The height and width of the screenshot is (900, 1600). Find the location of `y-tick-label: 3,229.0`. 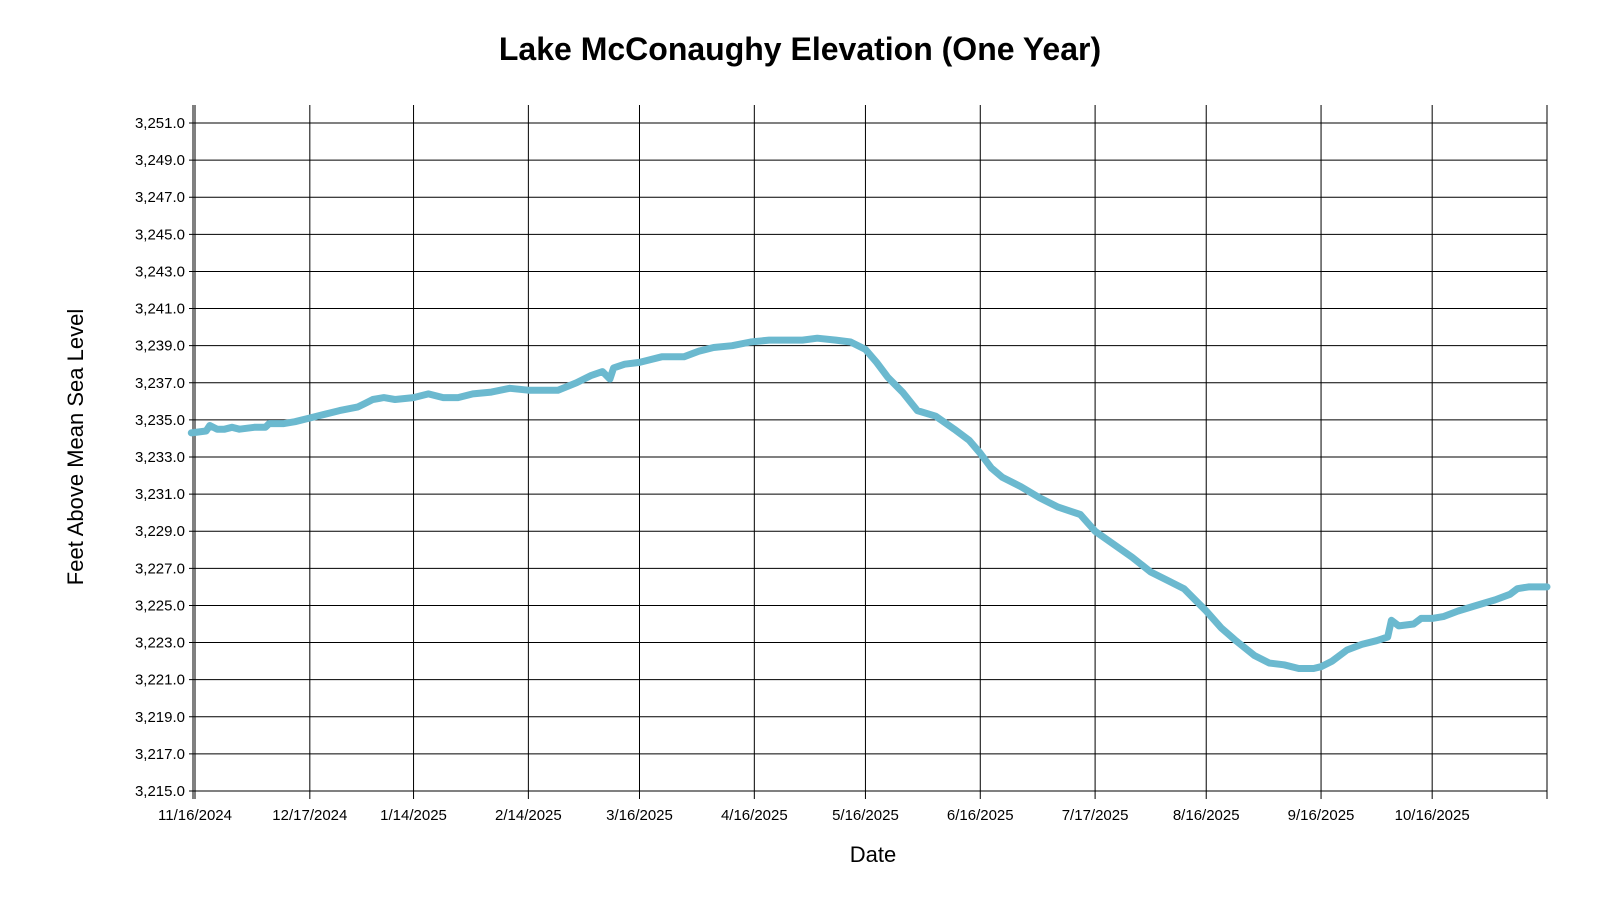

y-tick-label: 3,229.0 is located at coordinates (160, 531).